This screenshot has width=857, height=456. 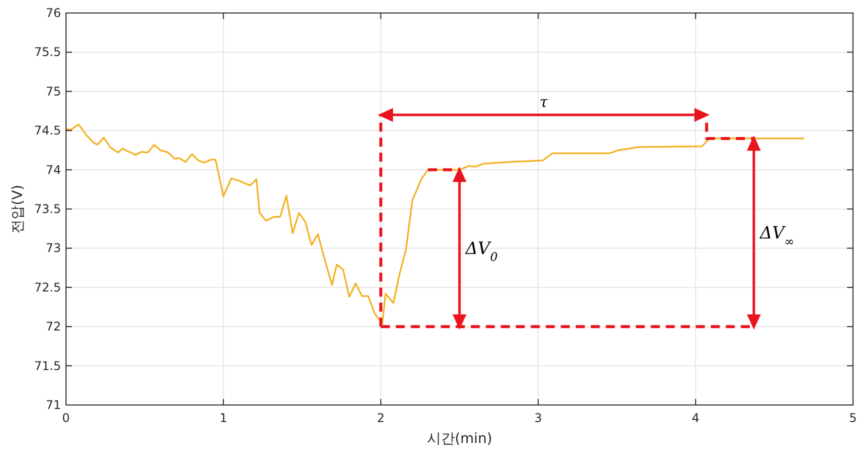 What do you see at coordinates (53, 91) in the screenshot?
I see `y-tick-label: 75` at bounding box center [53, 91].